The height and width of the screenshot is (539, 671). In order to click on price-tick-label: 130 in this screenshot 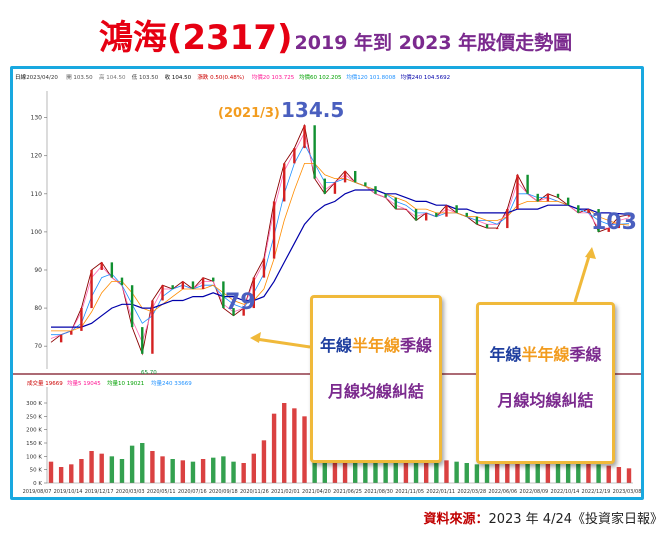, I will do `click(37, 118)`.